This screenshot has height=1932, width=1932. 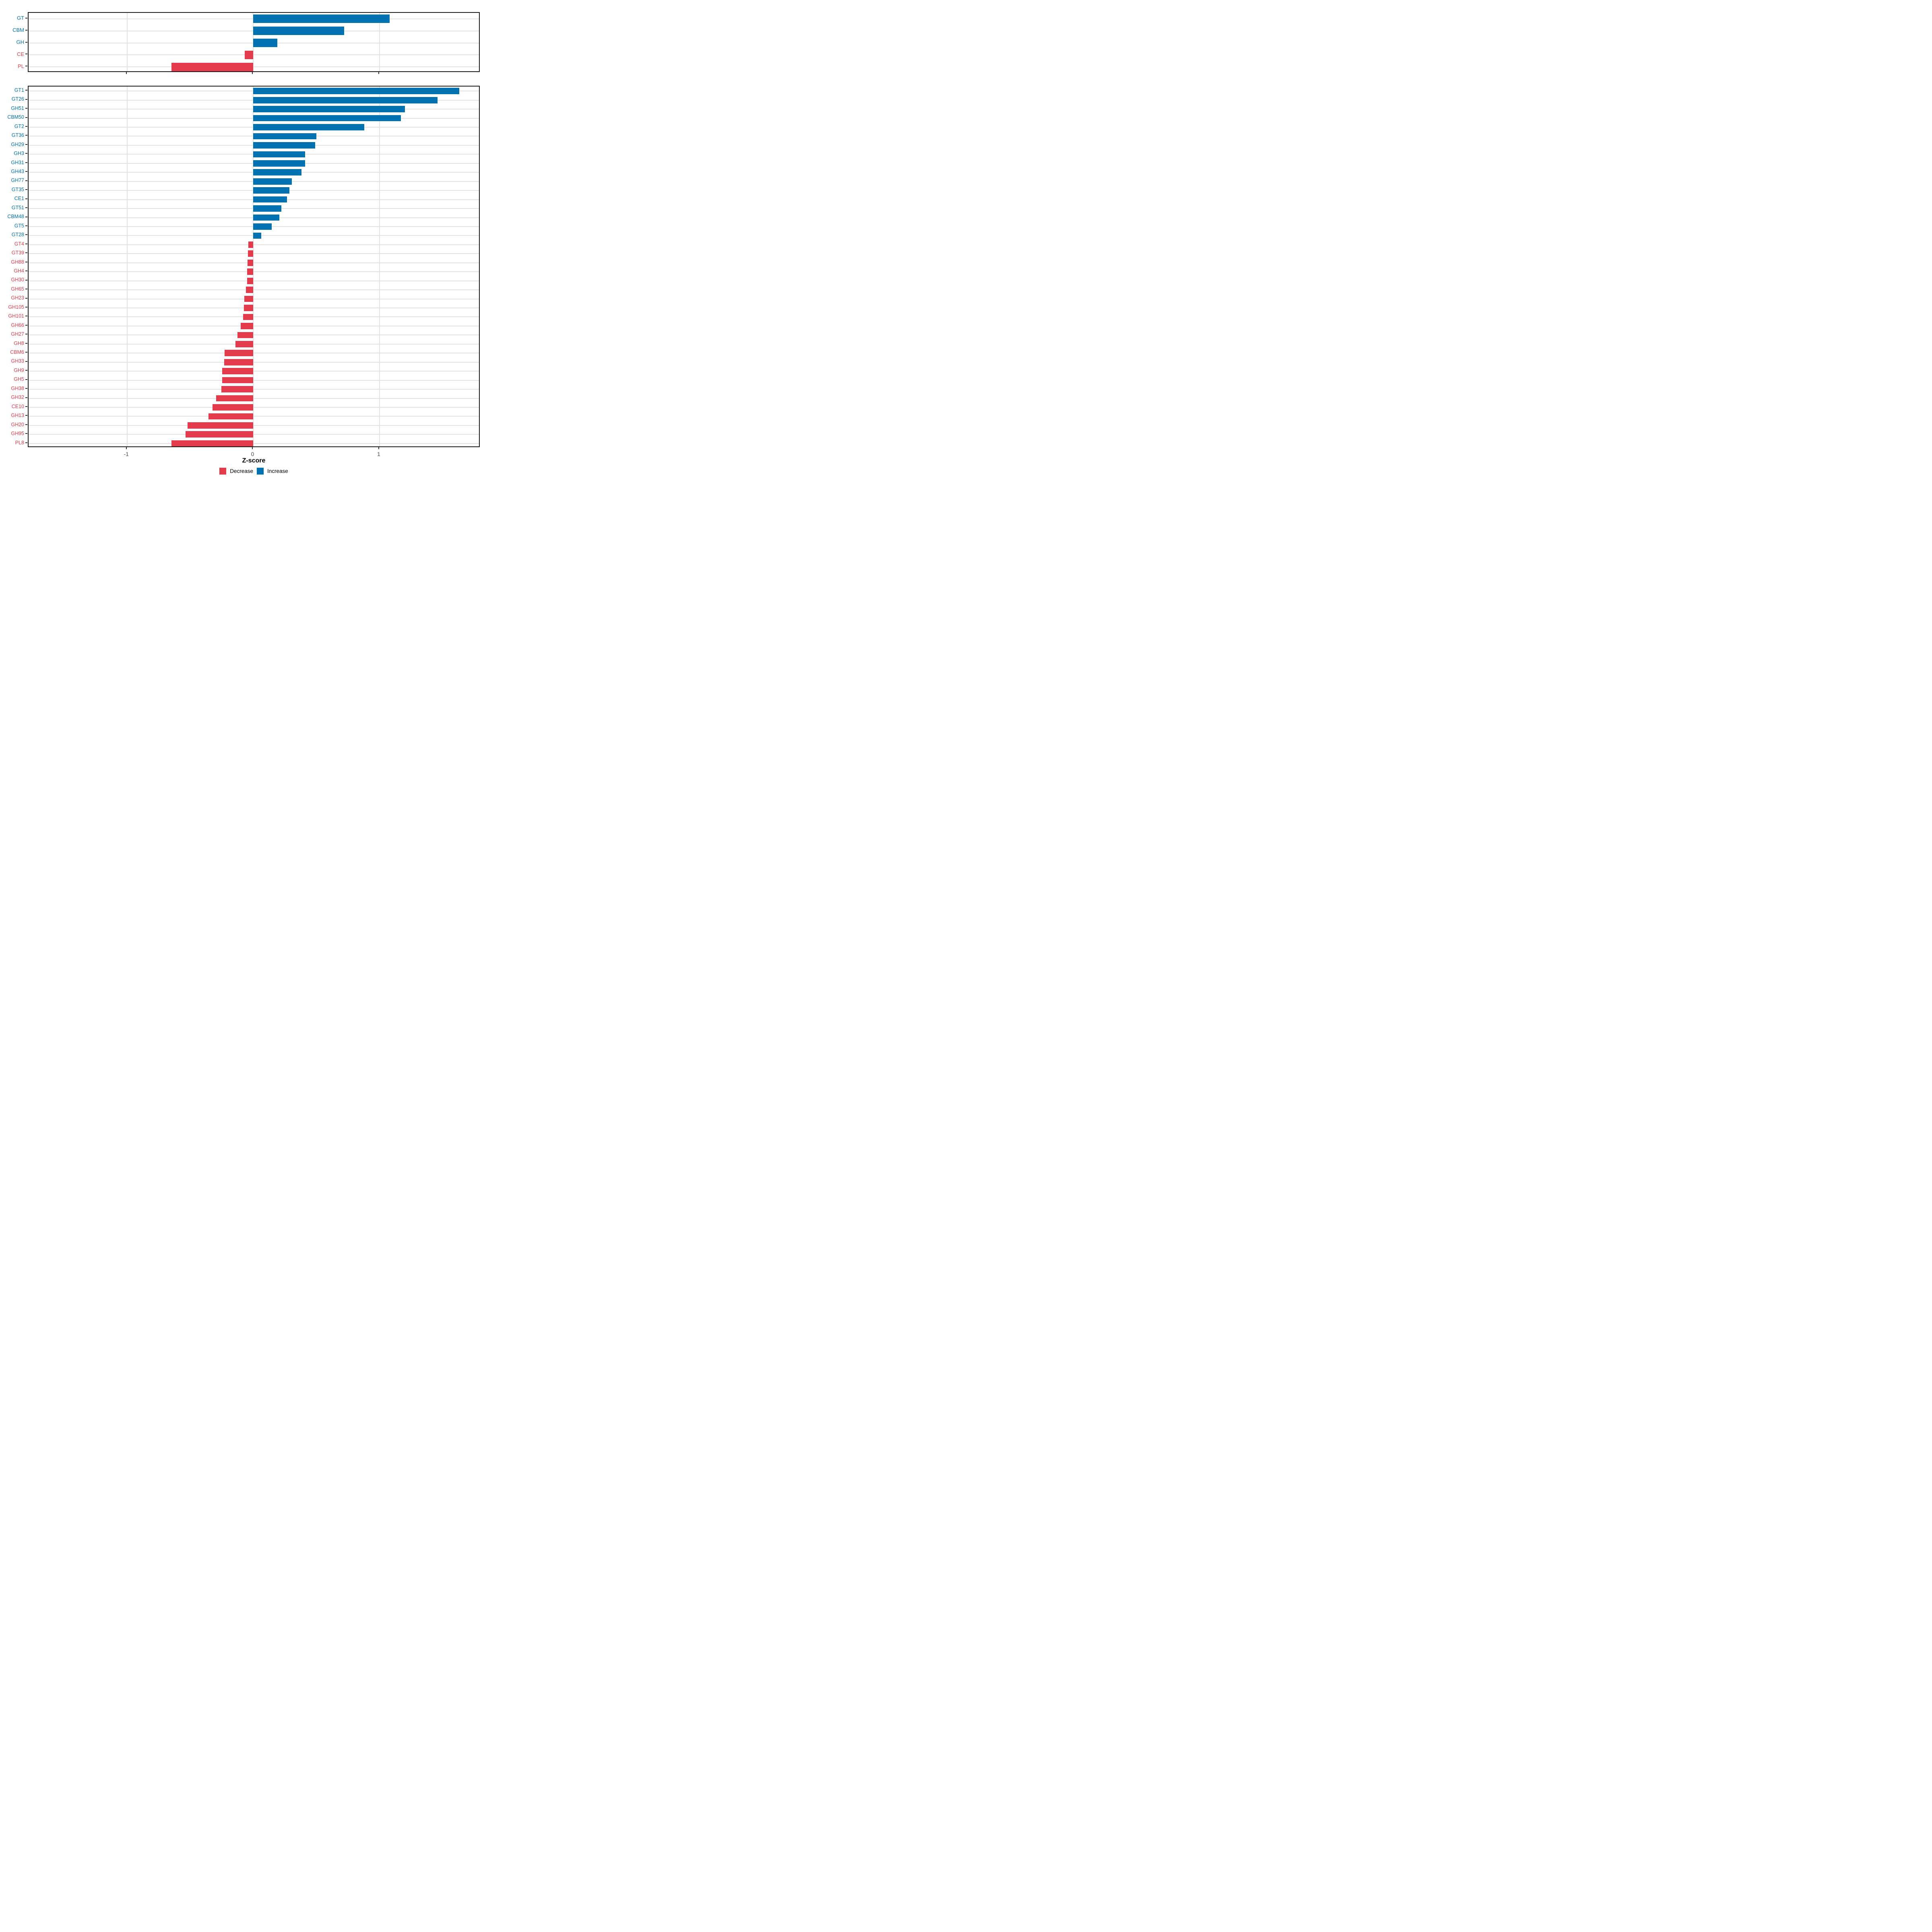 I want to click on row-label: GH, so click(x=20, y=42).